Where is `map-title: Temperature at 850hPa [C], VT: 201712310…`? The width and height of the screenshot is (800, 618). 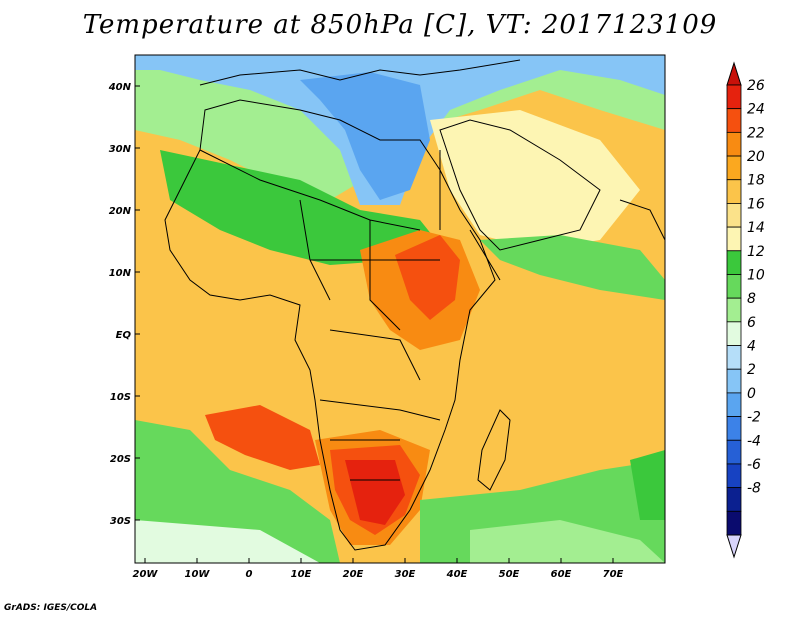 map-title: Temperature at 850hPa [C], VT: 201712310… is located at coordinates (400, 25).